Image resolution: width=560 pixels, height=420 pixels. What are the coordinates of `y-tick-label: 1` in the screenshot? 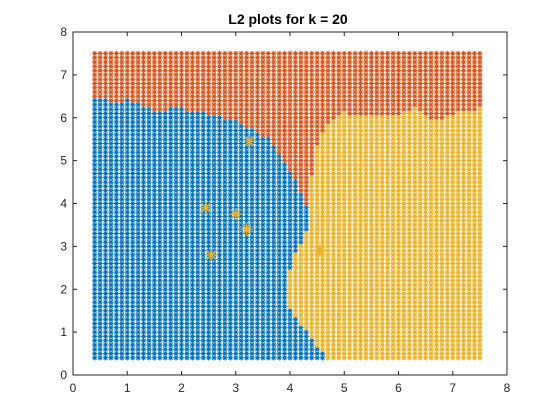 It's located at (63, 332).